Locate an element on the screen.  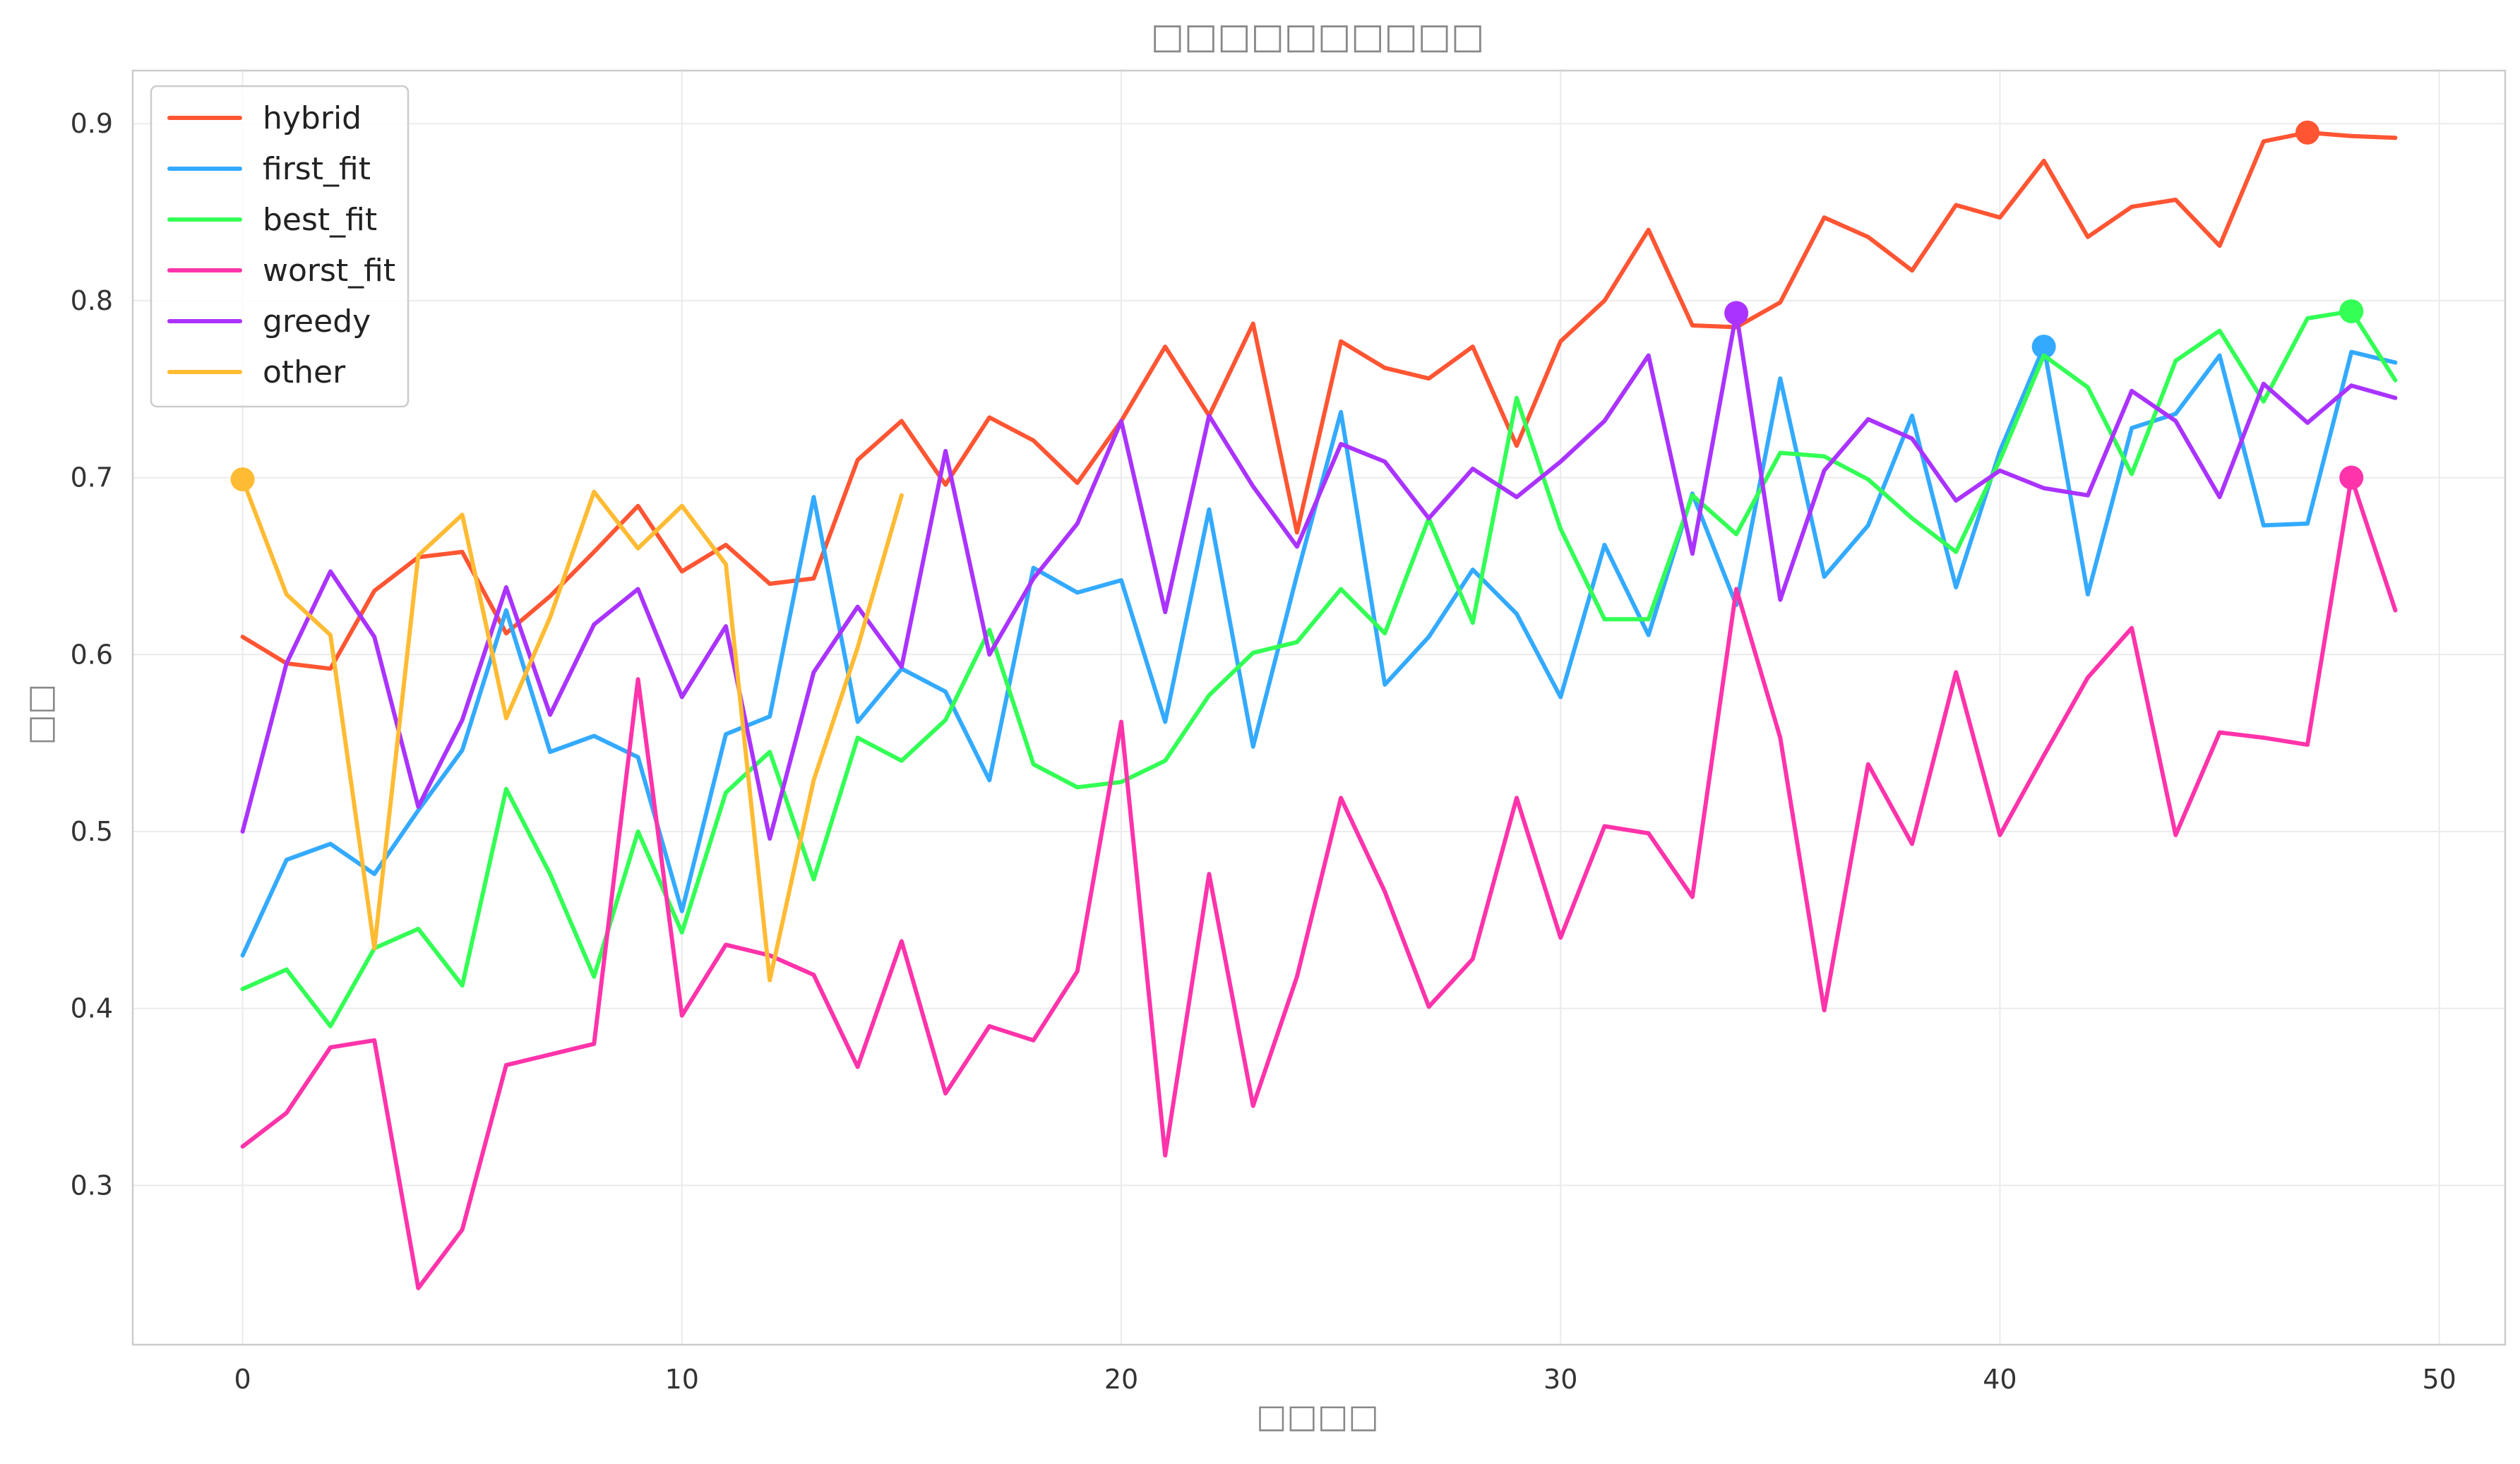
legend-label: best_fit is located at coordinates (320, 220).